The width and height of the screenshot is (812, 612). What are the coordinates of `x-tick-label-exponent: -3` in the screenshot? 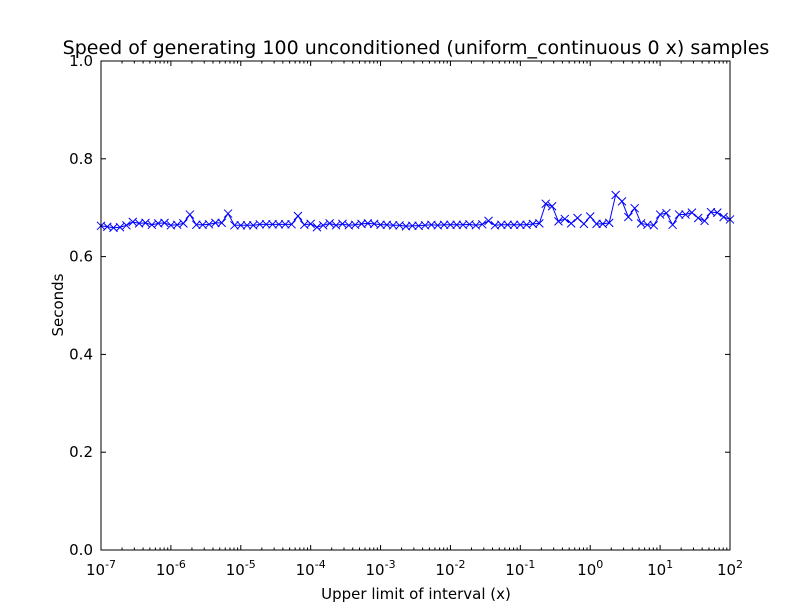 It's located at (390, 564).